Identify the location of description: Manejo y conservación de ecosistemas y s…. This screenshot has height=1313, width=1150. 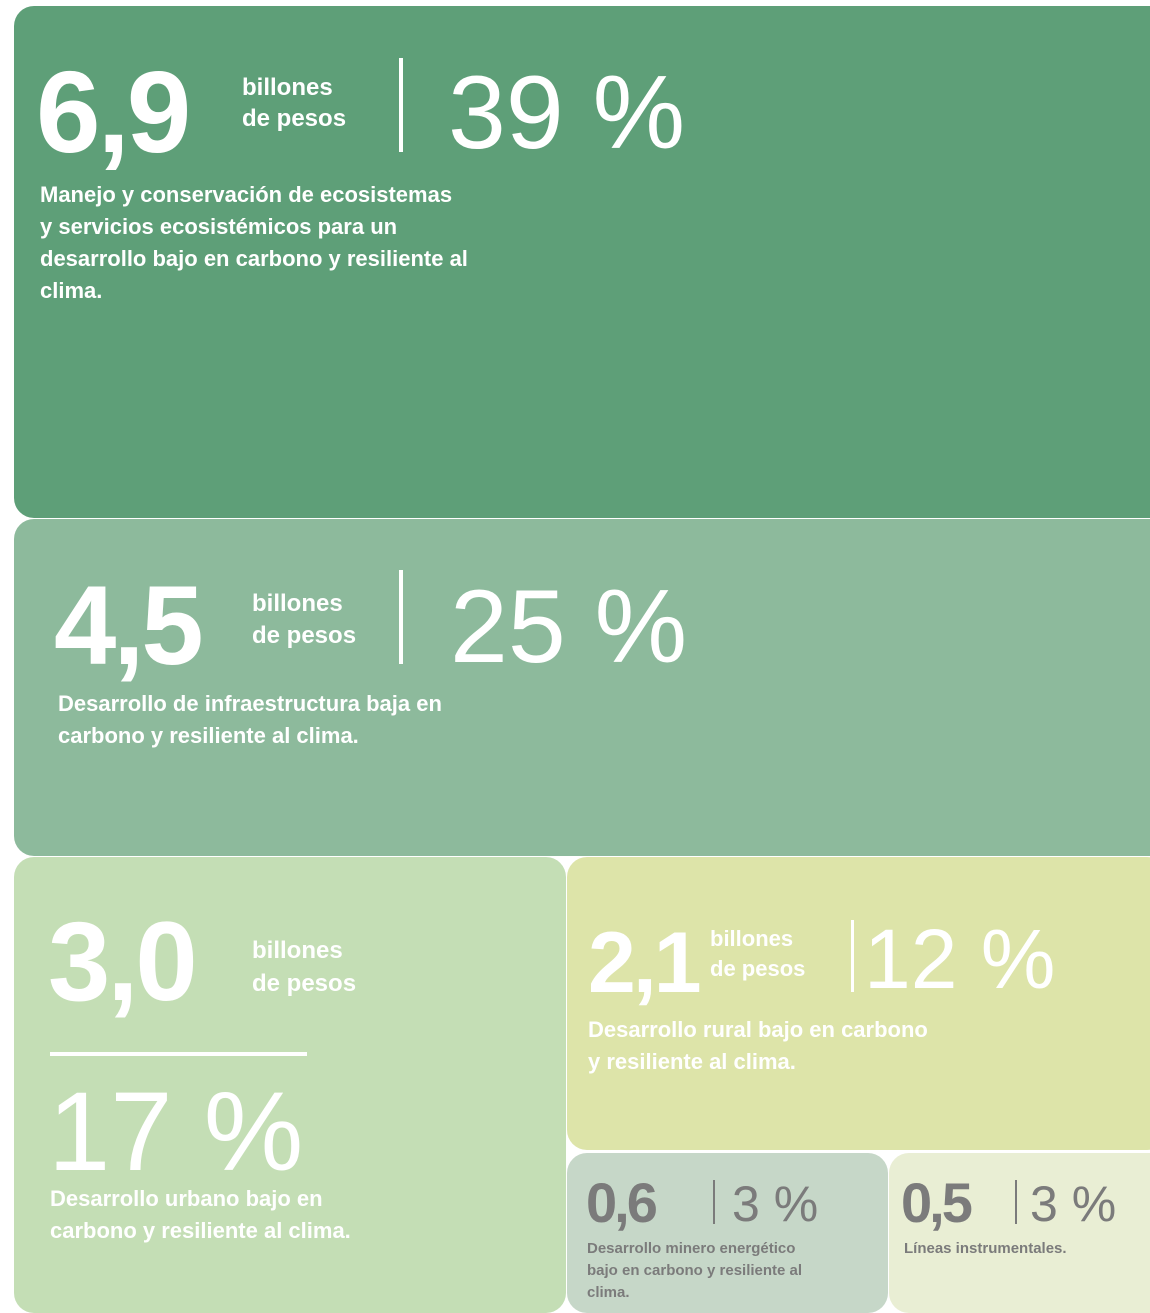
(254, 242).